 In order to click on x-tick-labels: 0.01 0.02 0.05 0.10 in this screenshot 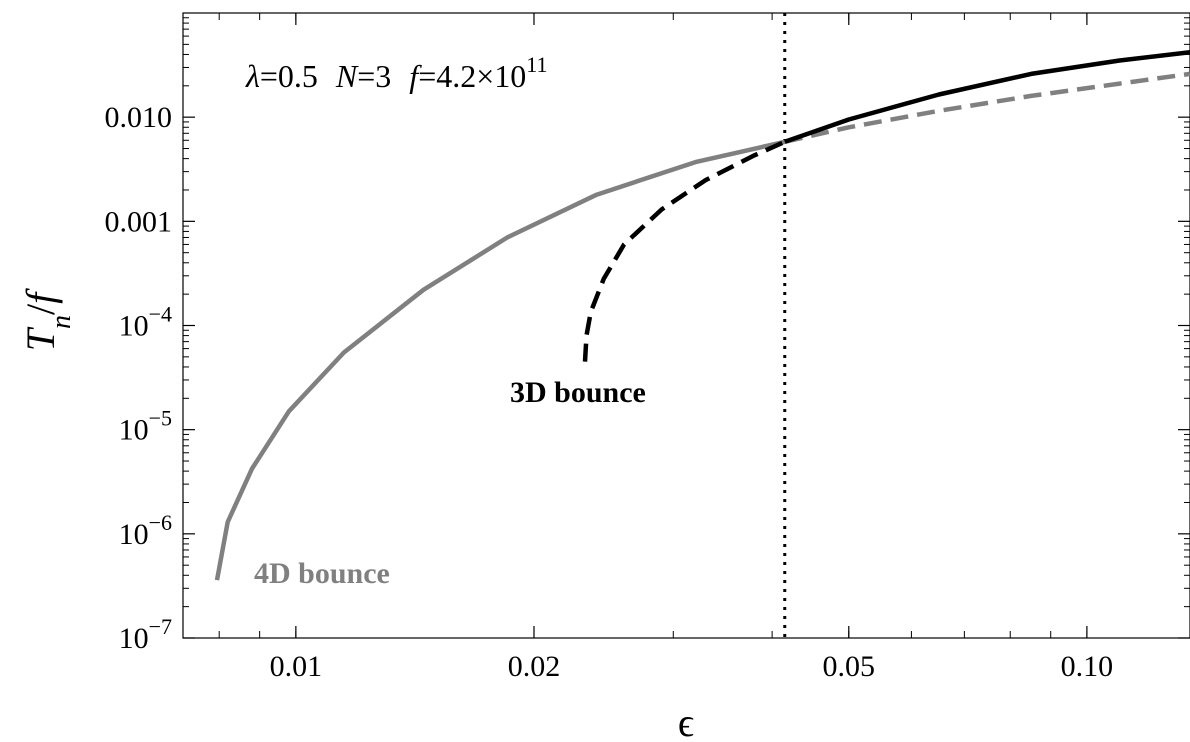, I will do `click(692, 666)`.